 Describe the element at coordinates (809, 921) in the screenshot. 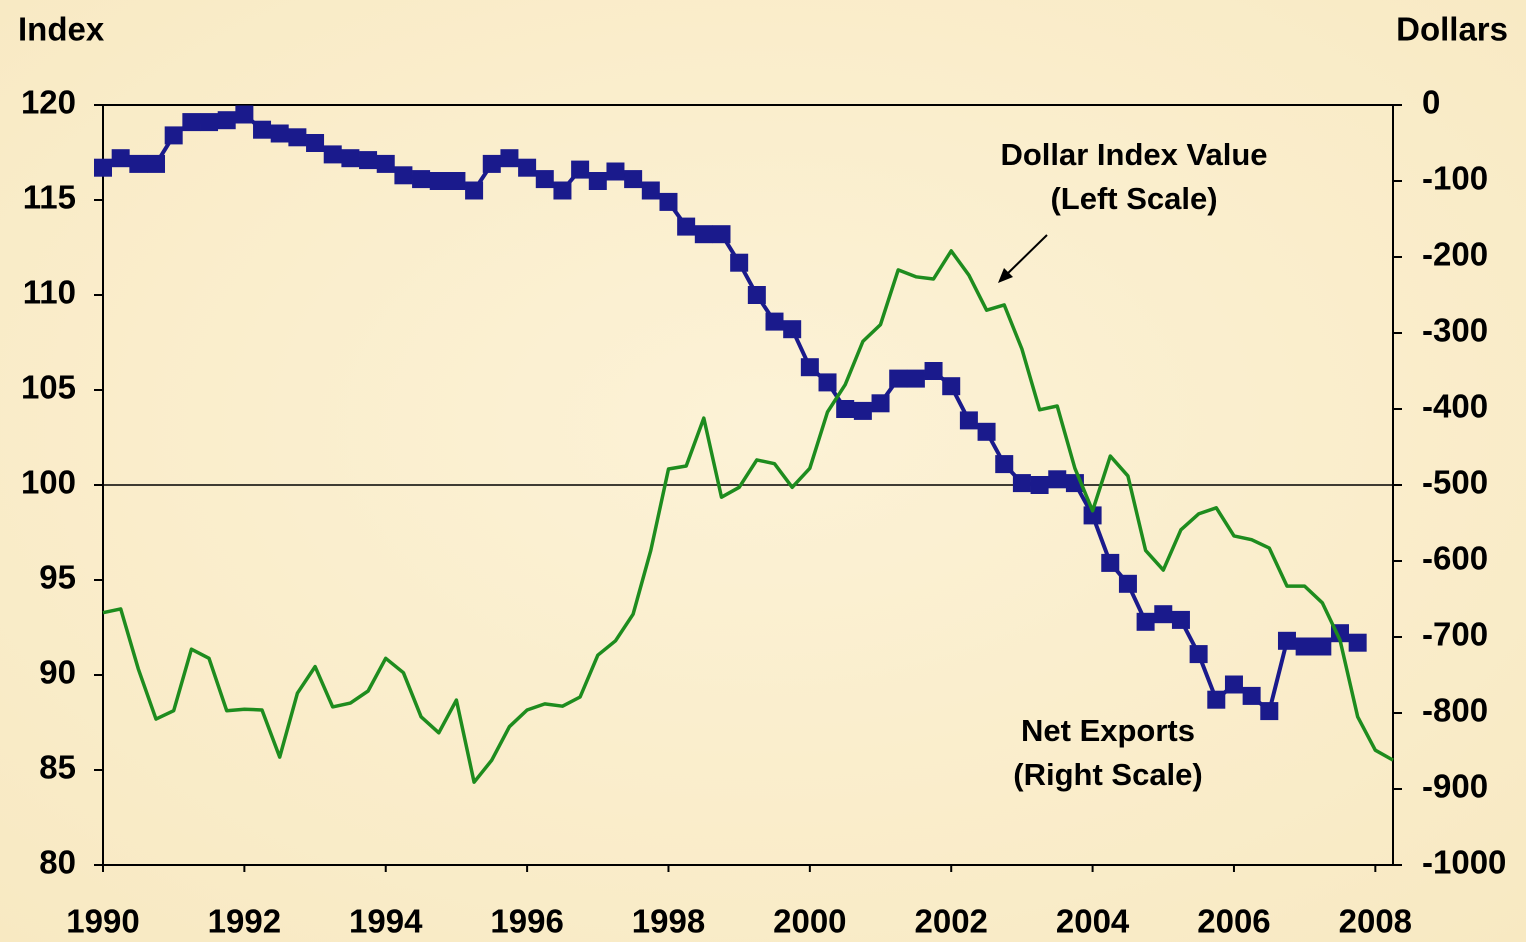

I see `x-tick-label: 2000` at that location.